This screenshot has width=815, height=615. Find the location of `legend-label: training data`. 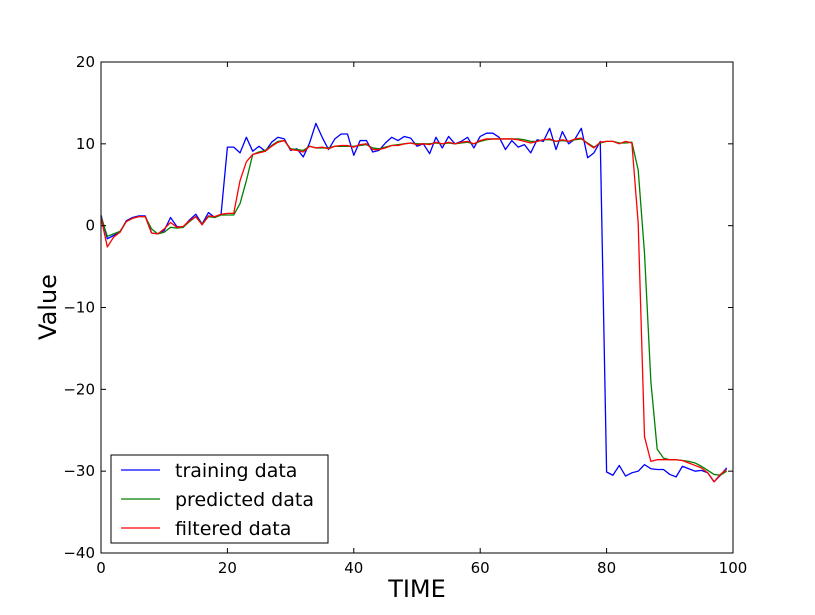

legend-label: training data is located at coordinates (236, 471).